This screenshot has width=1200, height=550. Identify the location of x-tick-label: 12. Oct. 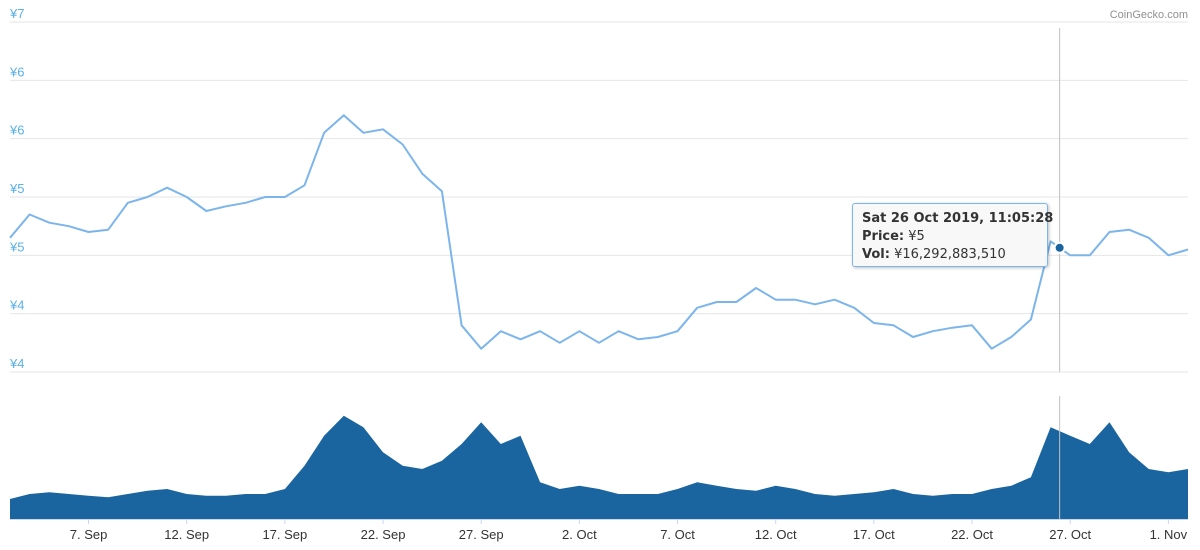
(776, 534).